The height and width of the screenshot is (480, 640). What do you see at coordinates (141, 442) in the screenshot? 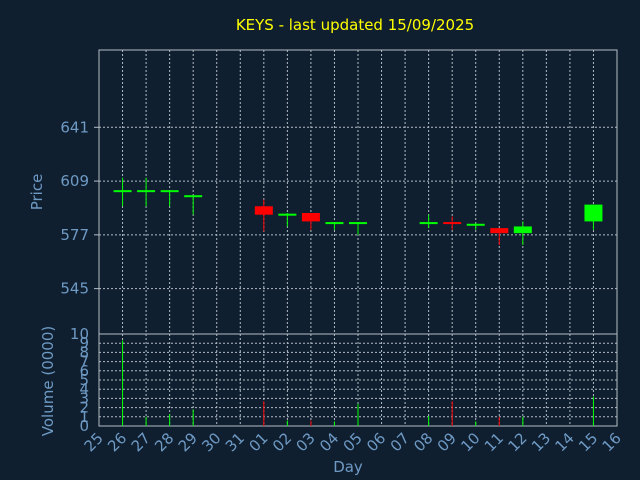
I see `x-tick-label: 27` at bounding box center [141, 442].